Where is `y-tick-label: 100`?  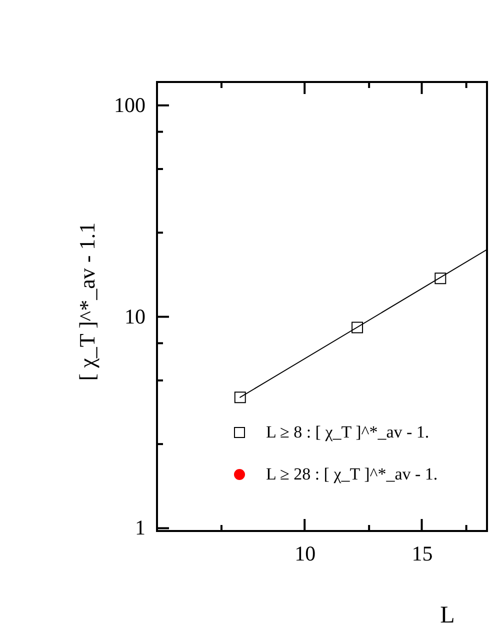
y-tick-label: 100 is located at coordinates (130, 104).